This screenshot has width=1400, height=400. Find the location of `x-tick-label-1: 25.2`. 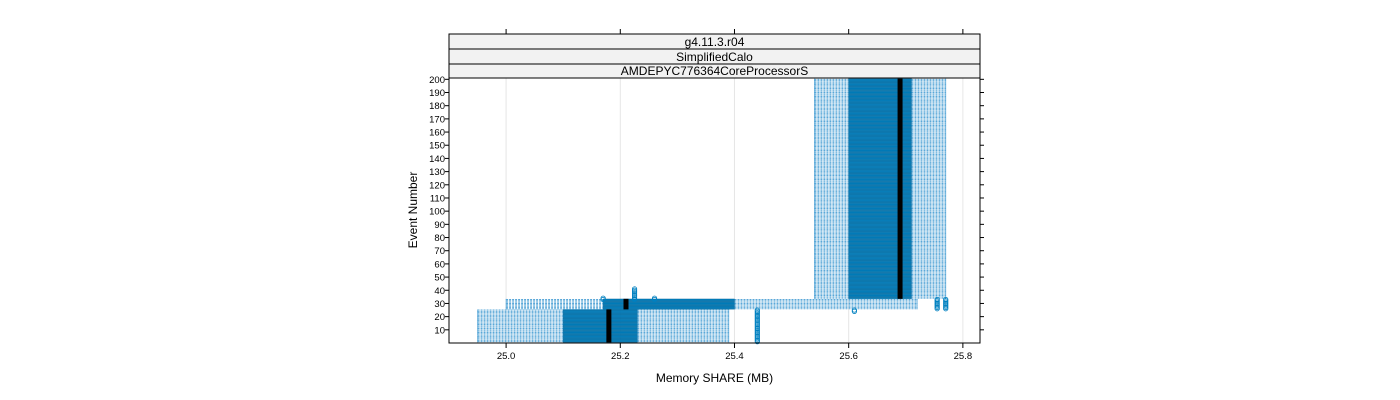

x-tick-label-1: 25.2 is located at coordinates (620, 356).